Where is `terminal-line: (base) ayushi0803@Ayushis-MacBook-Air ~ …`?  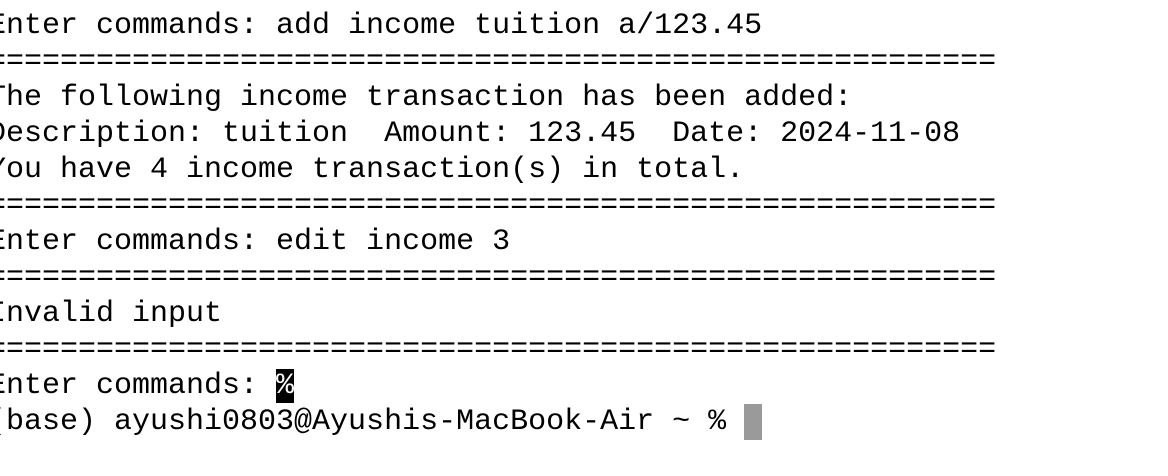
terminal-line: (base) ayushi0803@Ayushis-MacBook-Air ~ … is located at coordinates (381, 422).